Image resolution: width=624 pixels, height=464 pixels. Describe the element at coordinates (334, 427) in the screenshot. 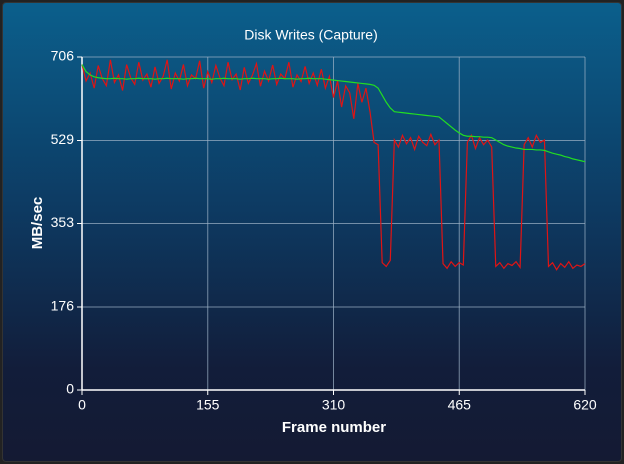

I see `x-axis-label: Frame number` at that location.